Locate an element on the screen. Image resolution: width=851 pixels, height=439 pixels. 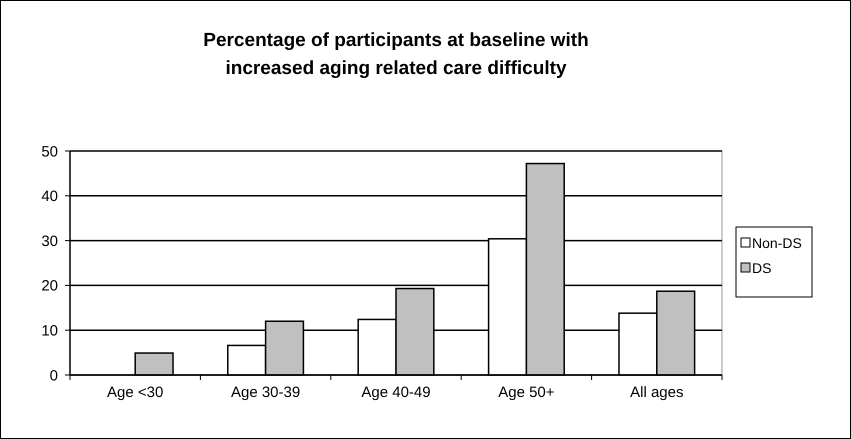
x-tick-label: Age 30-39 is located at coordinates (265, 392).